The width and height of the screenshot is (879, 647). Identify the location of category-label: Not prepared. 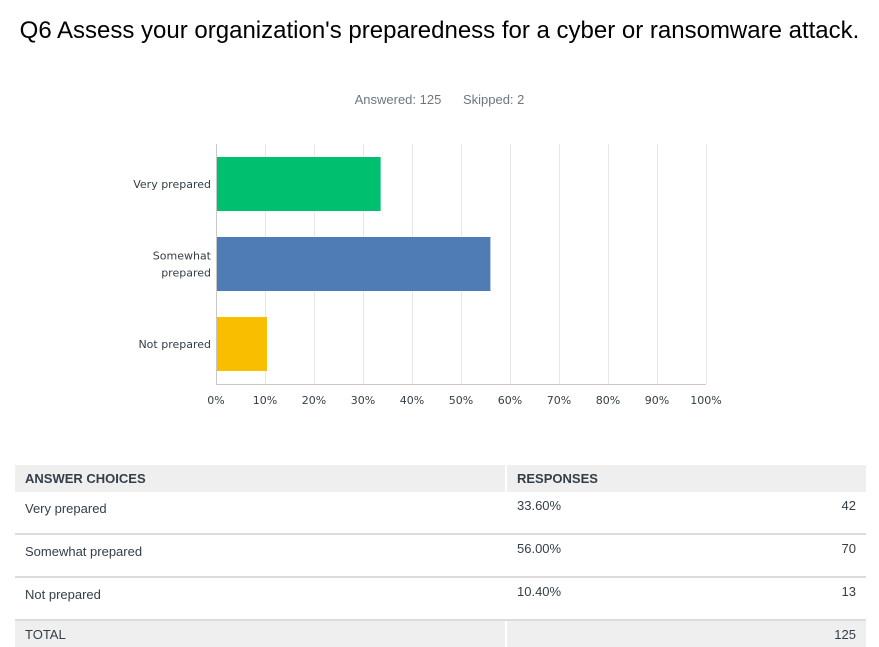
(174, 344).